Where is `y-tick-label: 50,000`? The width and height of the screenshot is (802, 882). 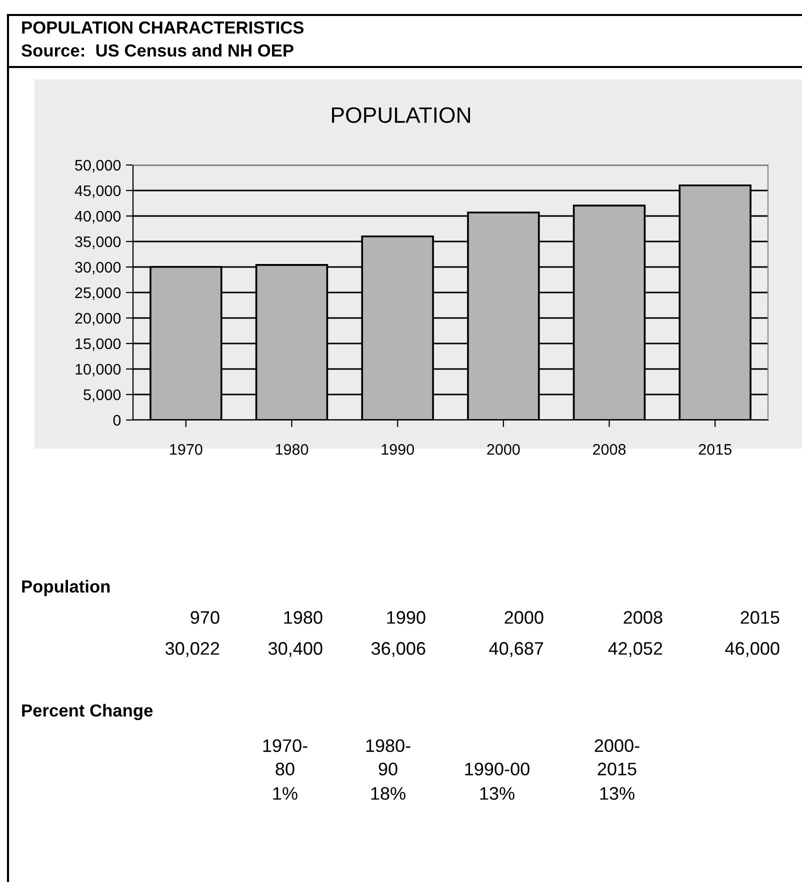 y-tick-label: 50,000 is located at coordinates (98, 166).